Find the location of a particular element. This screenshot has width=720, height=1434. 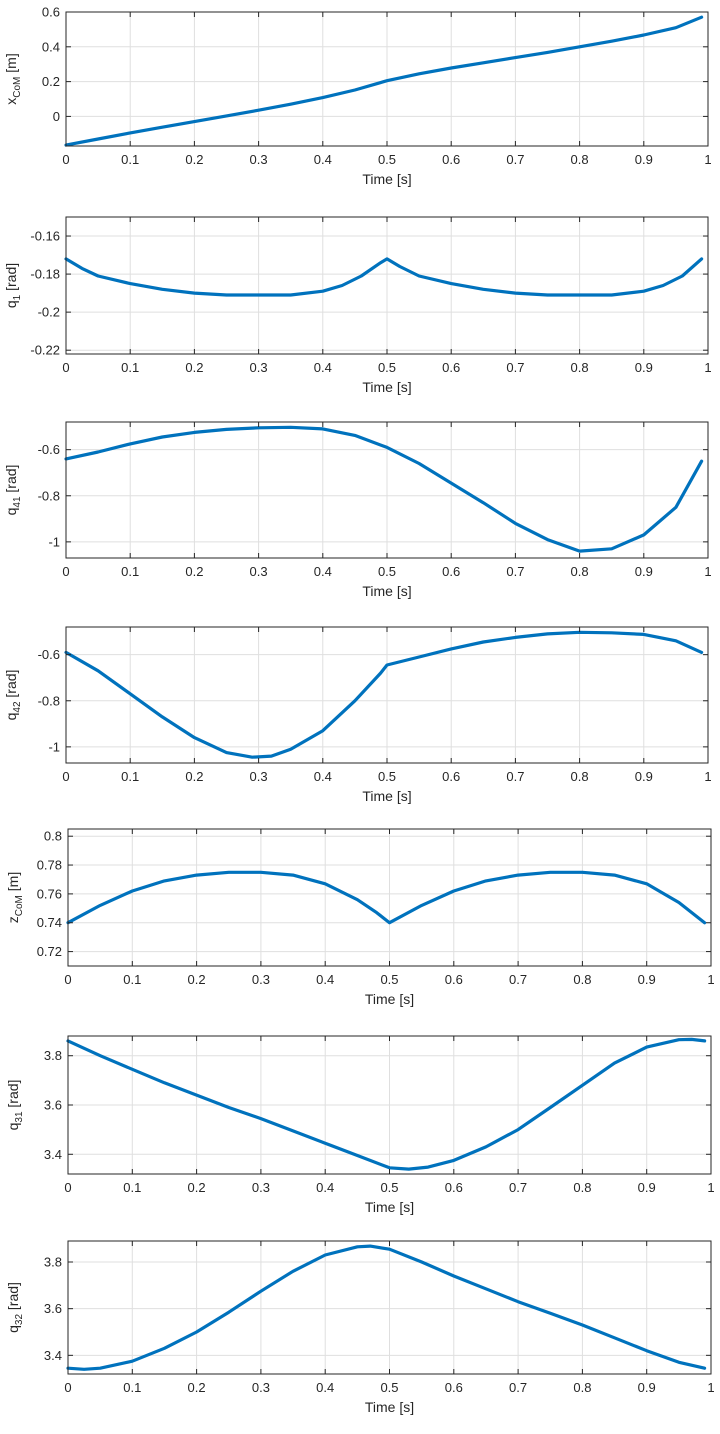

y-label-subscript: 41 is located at coordinates (17, 502).